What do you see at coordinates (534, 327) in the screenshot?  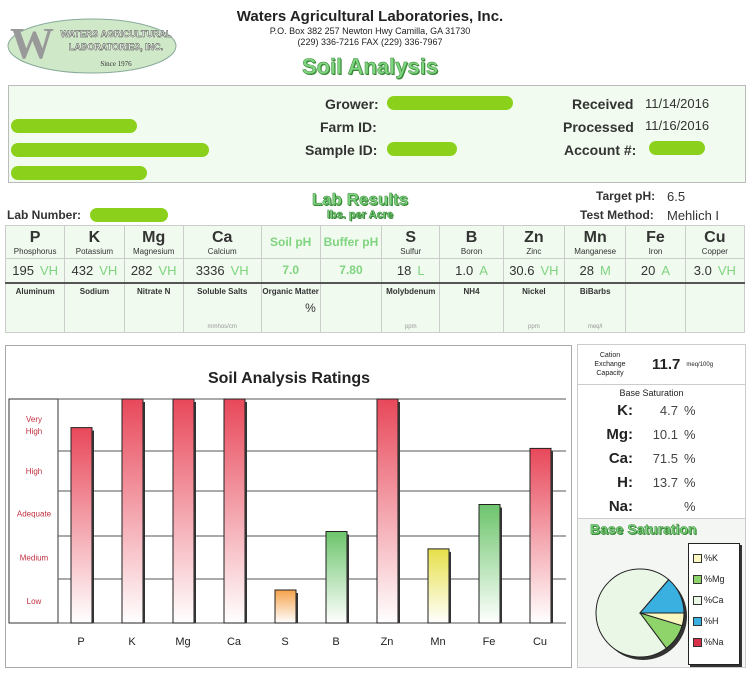 I see `secondary-unit: ppm` at bounding box center [534, 327].